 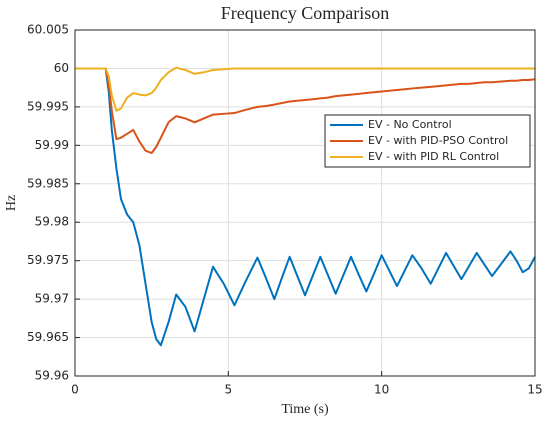 I want to click on legend-label: EV - with PID-PSO Control, so click(x=438, y=140).